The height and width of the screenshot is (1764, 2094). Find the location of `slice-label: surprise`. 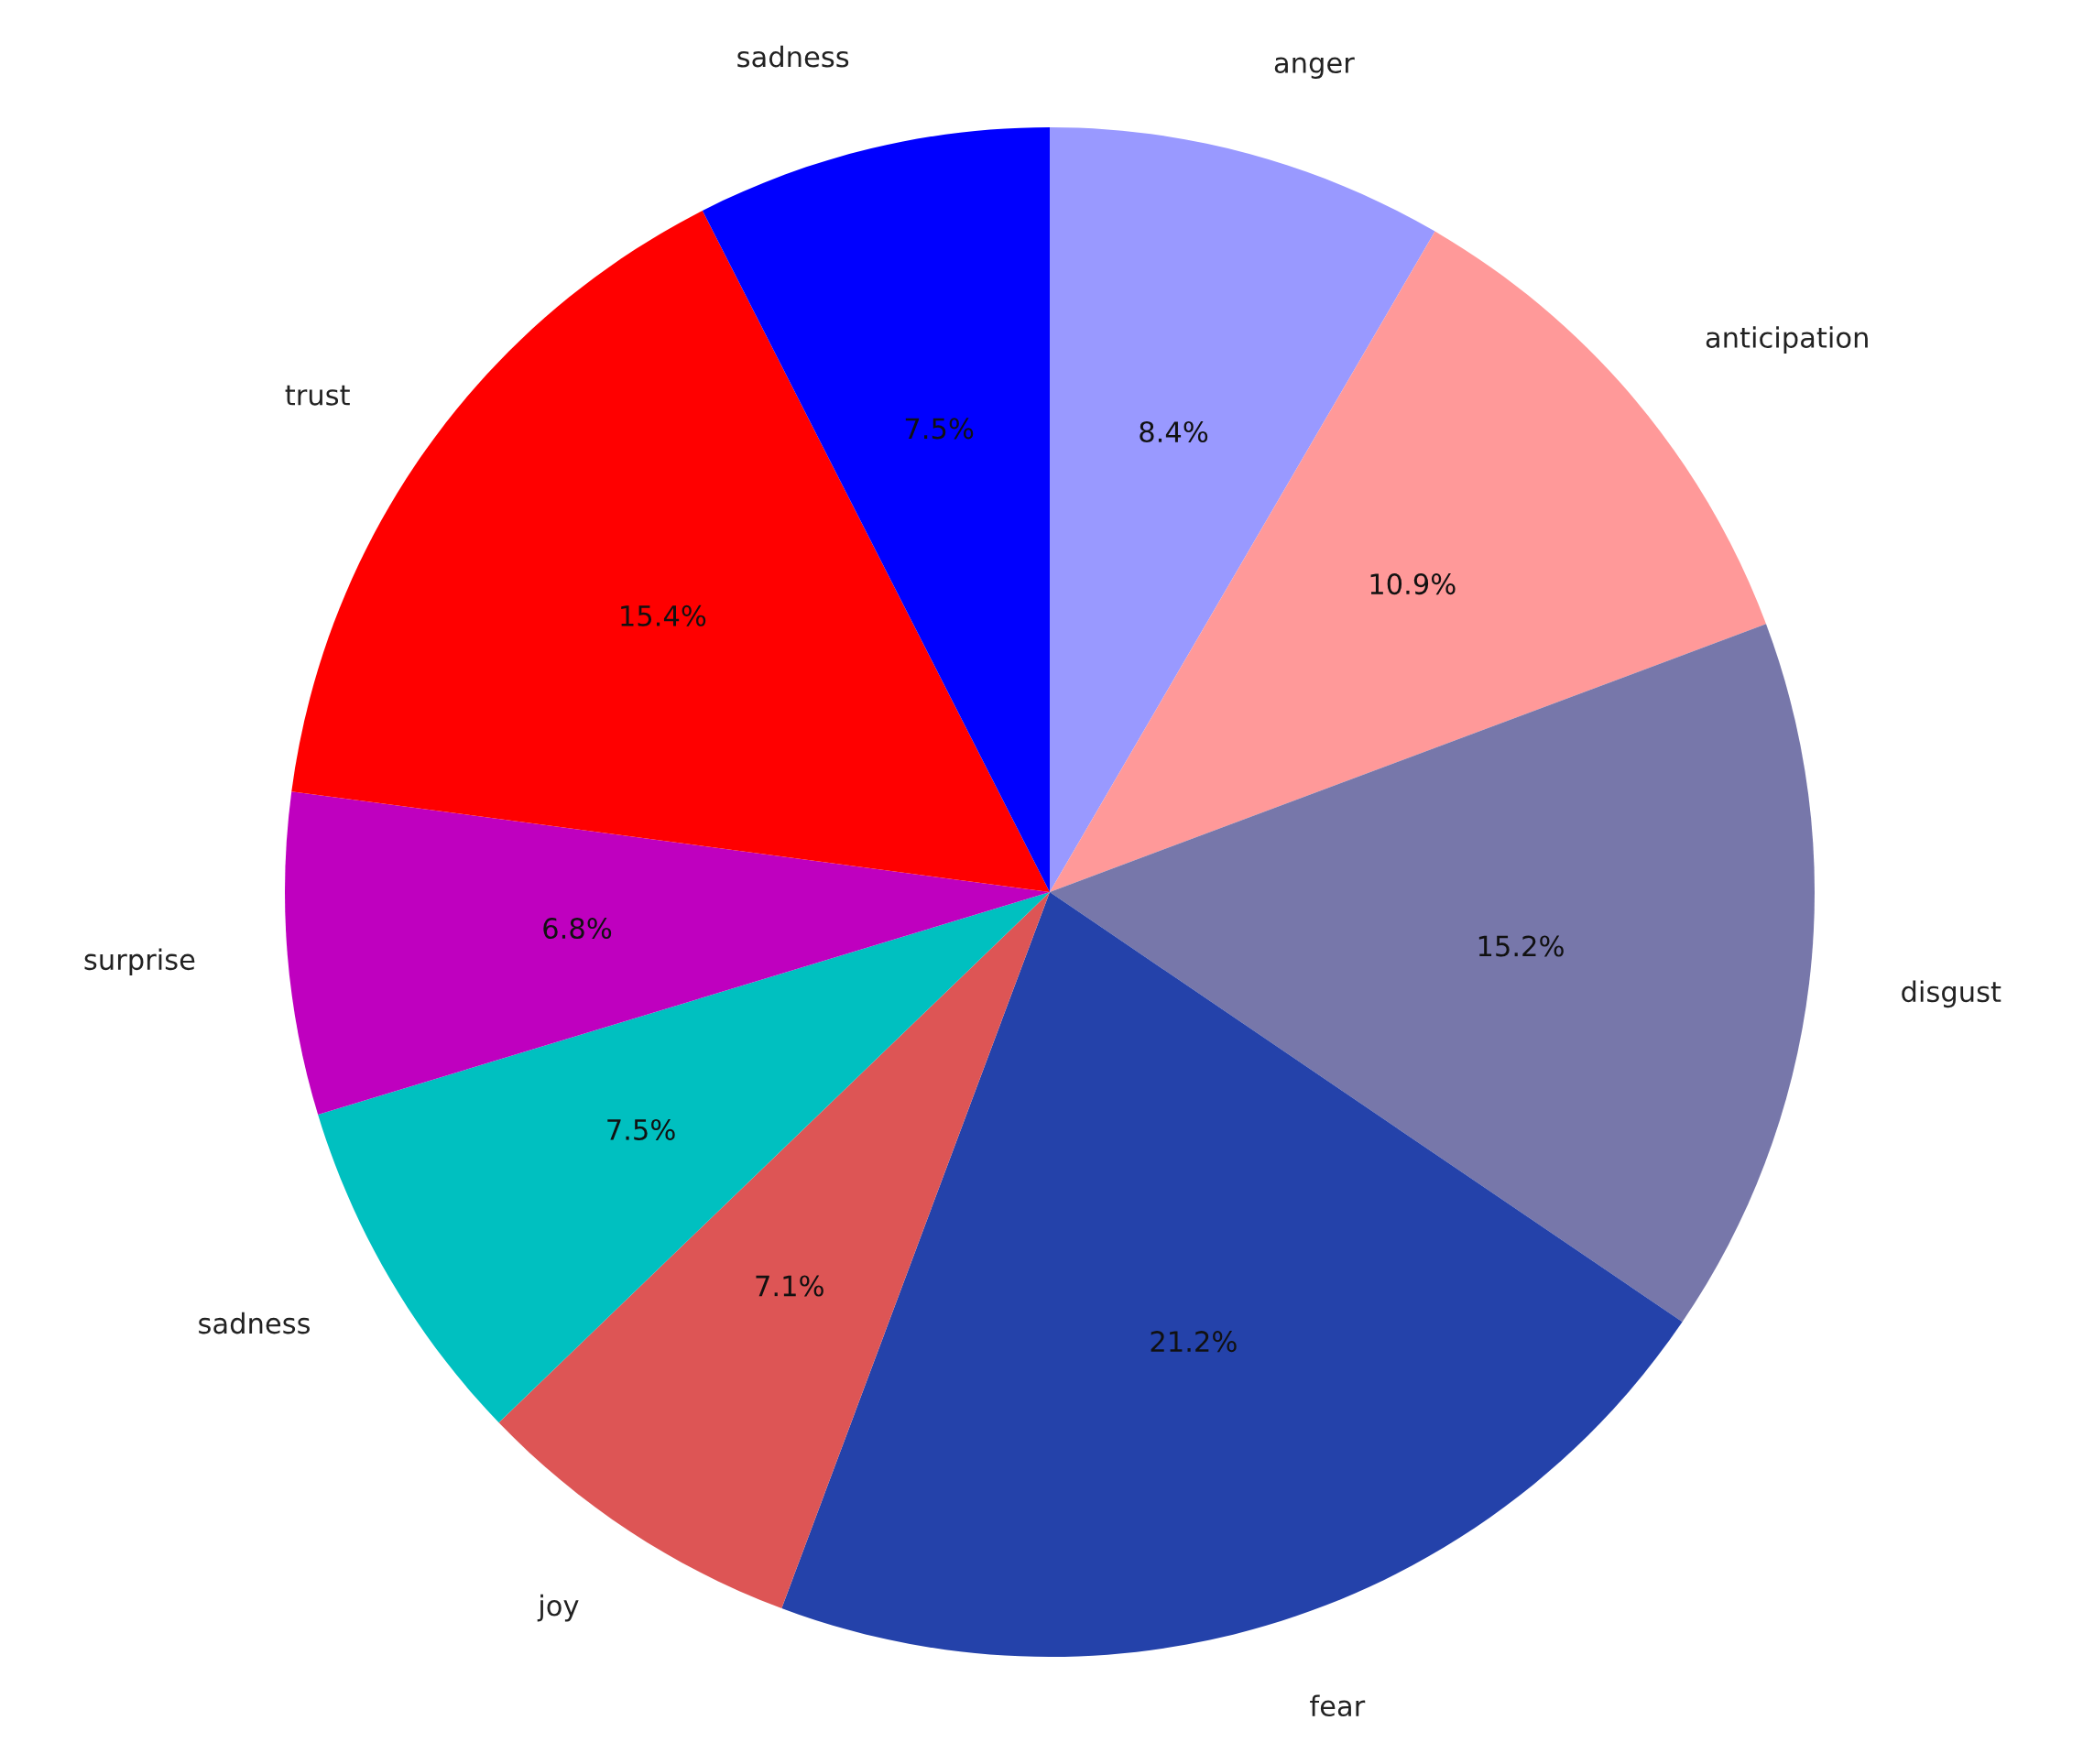

slice-label: surprise is located at coordinates (139, 962).